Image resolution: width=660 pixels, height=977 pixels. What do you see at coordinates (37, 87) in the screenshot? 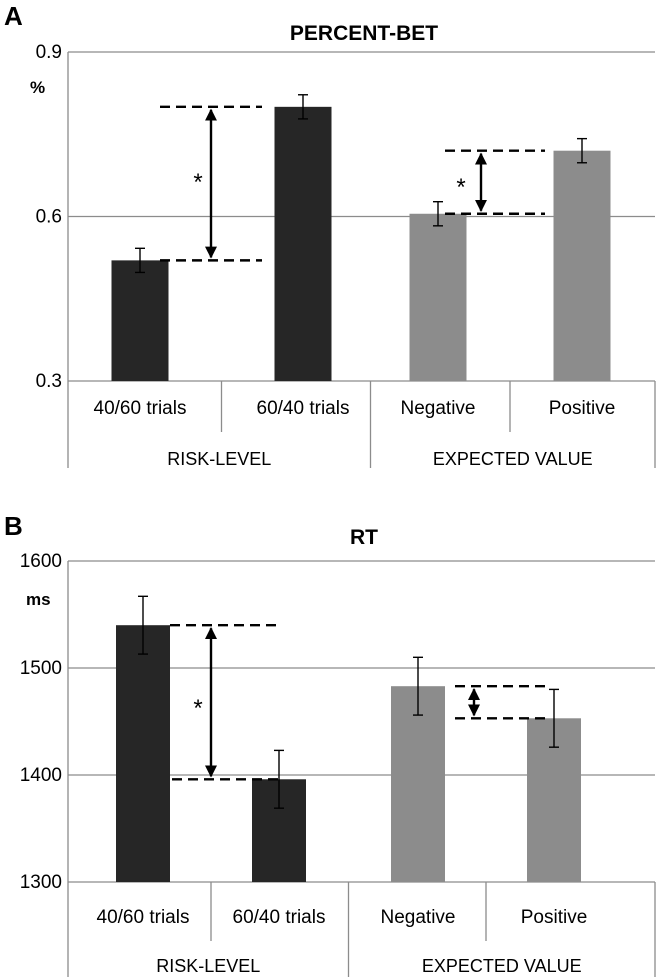
I see `y-unit-a: %` at bounding box center [37, 87].